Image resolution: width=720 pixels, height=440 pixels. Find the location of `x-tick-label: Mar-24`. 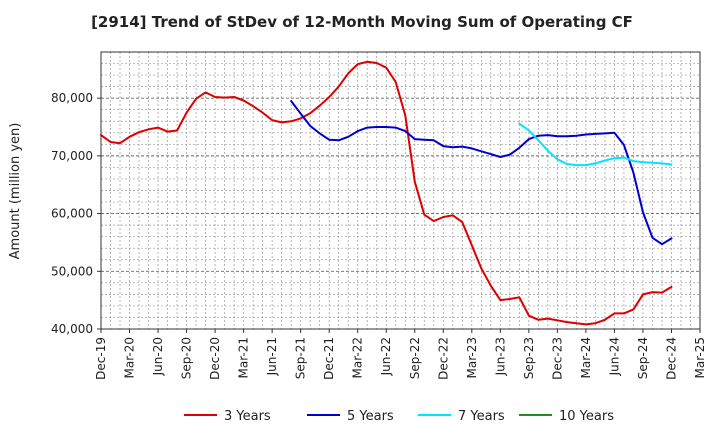

x-tick-label: Mar-24 is located at coordinates (586, 357).